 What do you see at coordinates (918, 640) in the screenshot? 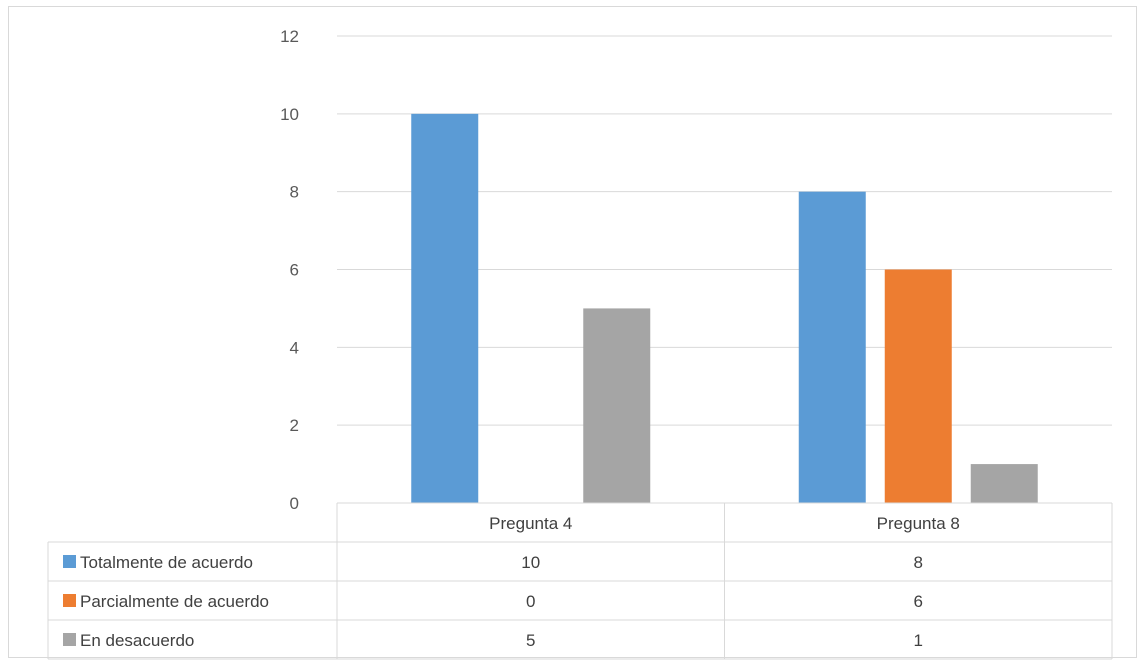
I see `table-value: 1` at bounding box center [918, 640].